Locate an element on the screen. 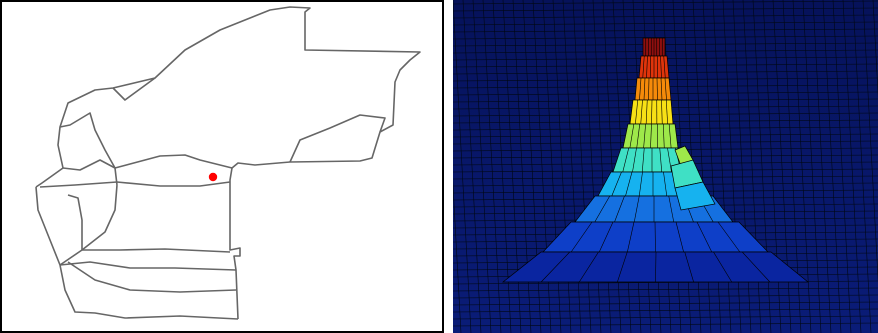 The width and height of the screenshot is (878, 333). surface-ridge is located at coordinates (695, 196).